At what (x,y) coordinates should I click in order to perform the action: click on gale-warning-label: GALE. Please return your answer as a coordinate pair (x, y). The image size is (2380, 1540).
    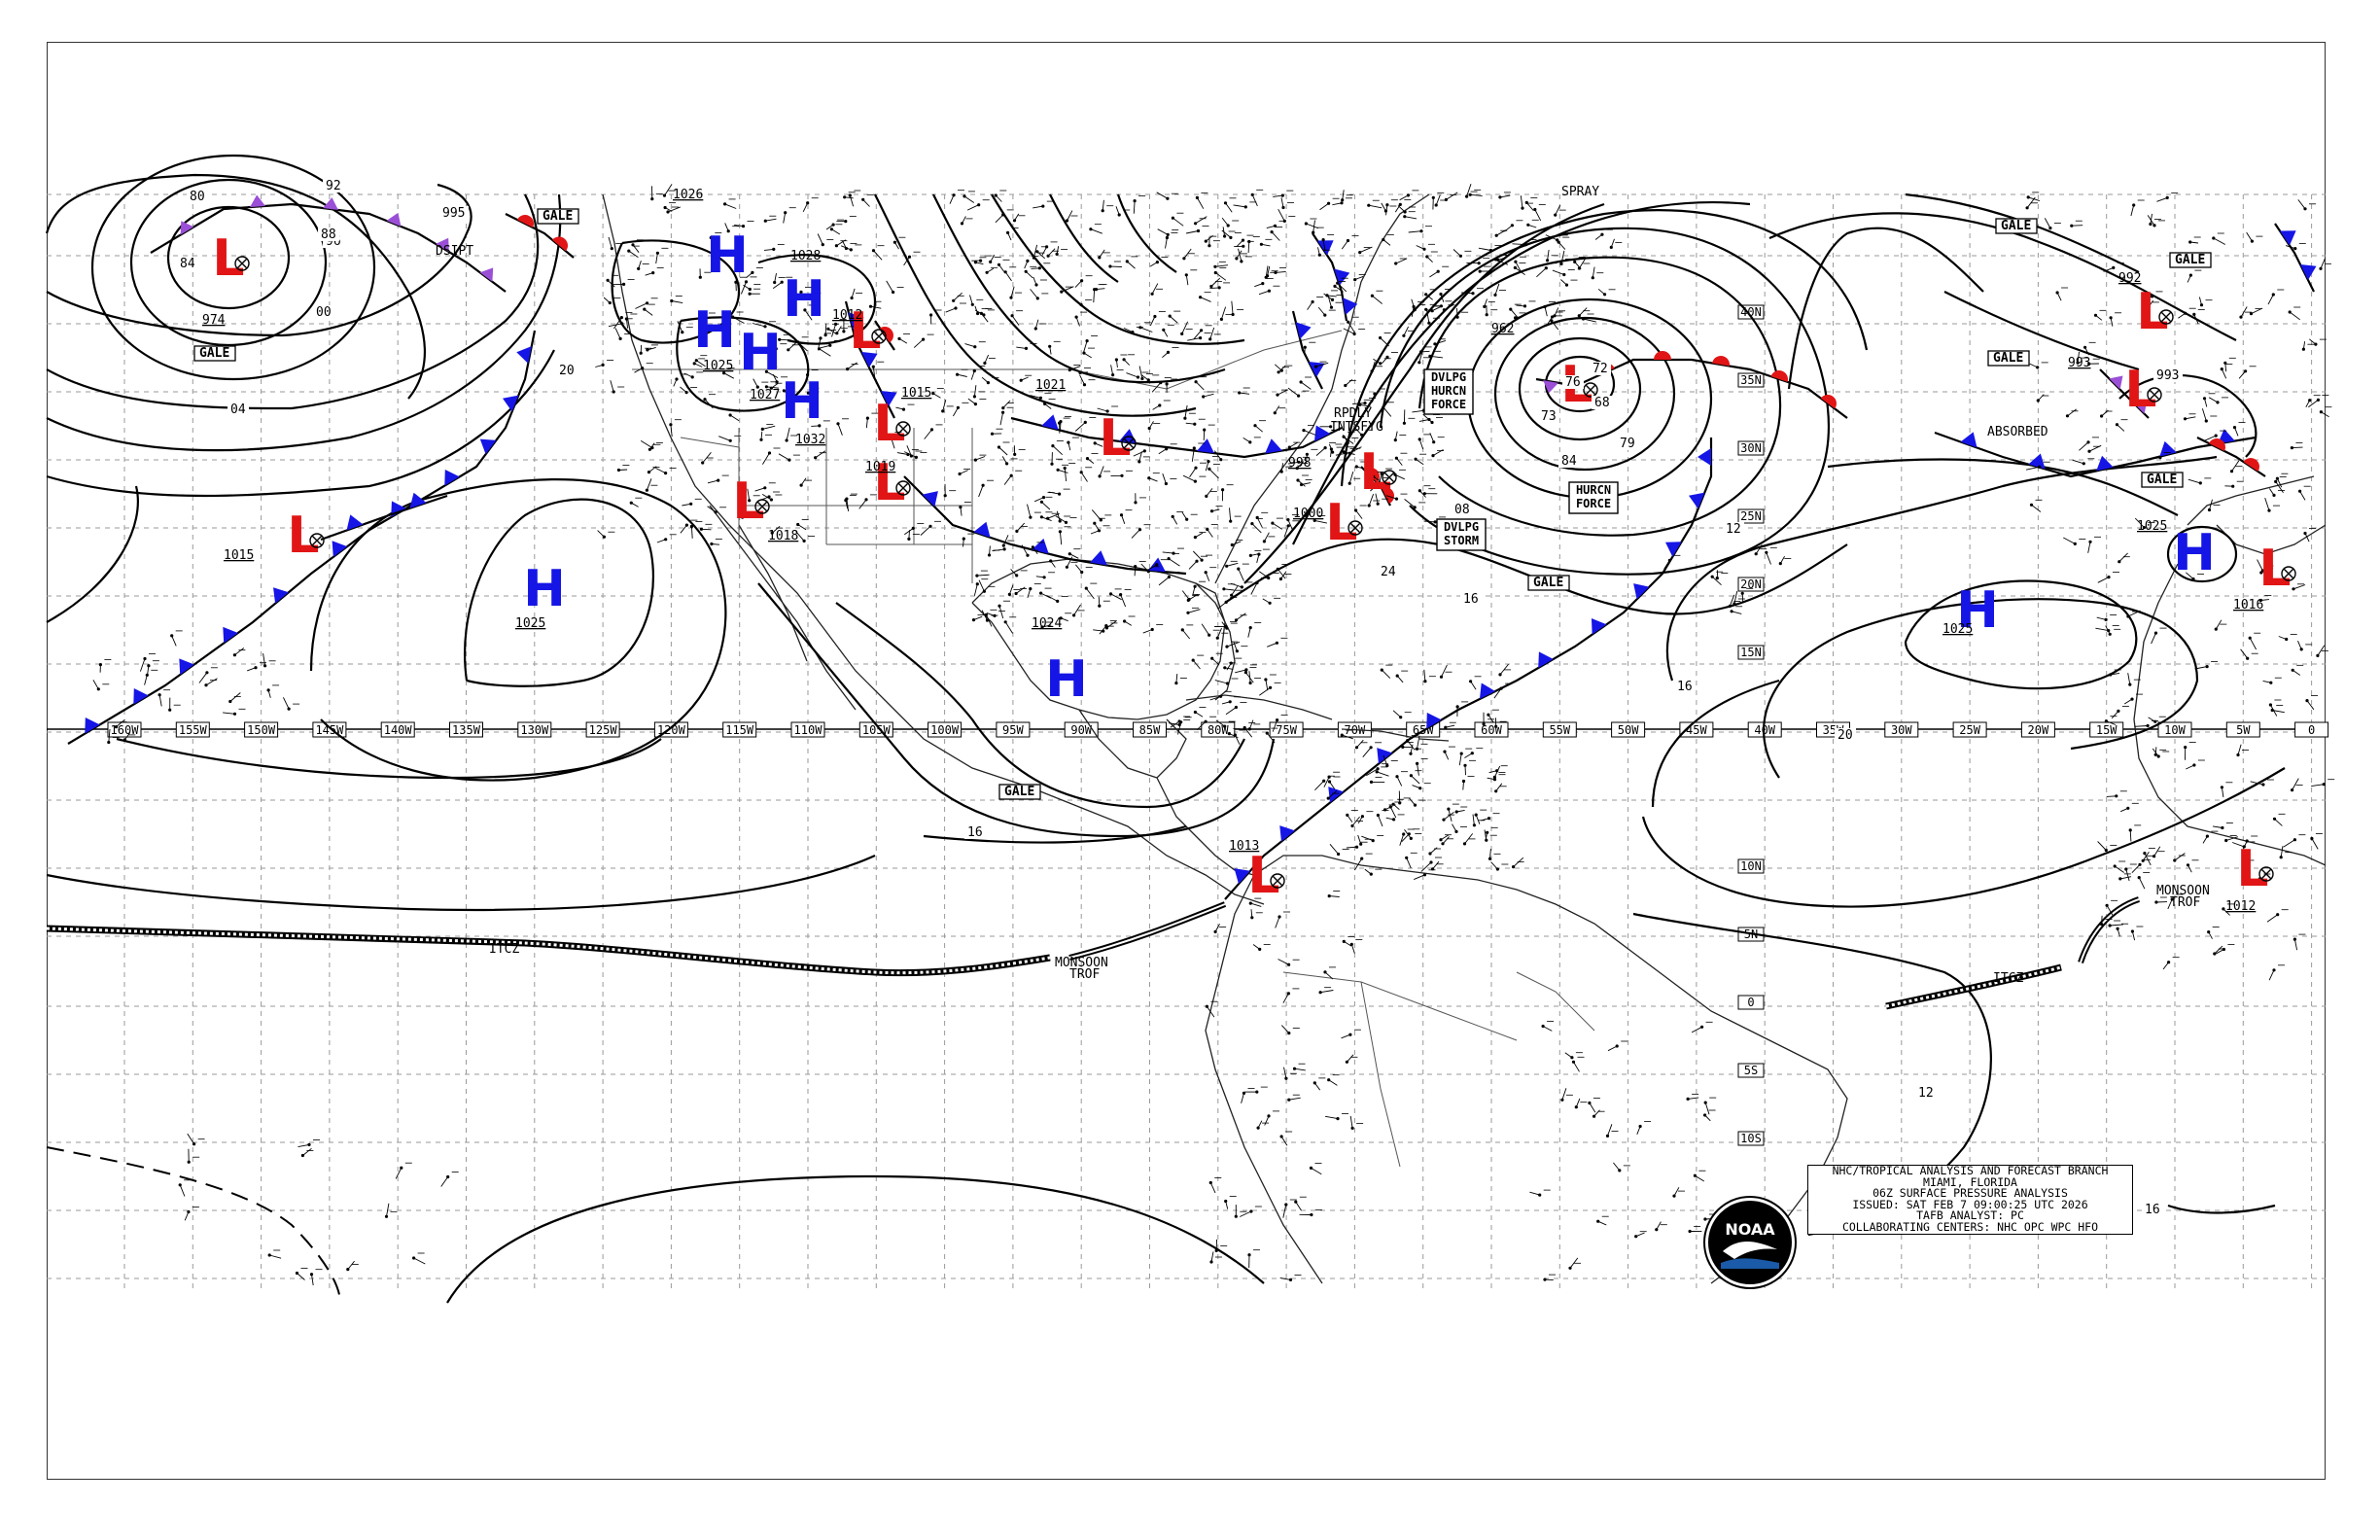
    Looking at the image, I should click on (214, 353).